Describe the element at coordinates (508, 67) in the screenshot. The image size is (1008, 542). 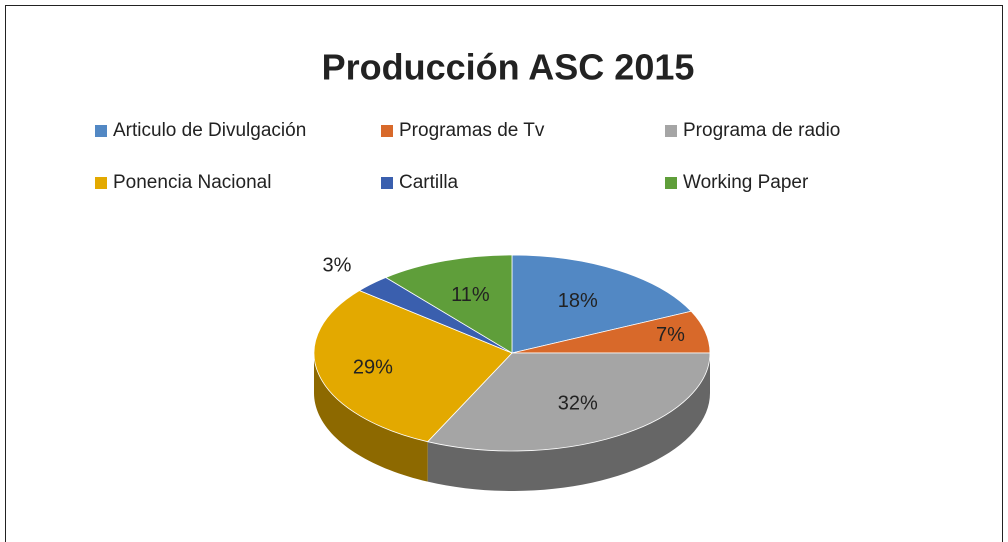
I see `chart-title: Producción ASC 2015` at that location.